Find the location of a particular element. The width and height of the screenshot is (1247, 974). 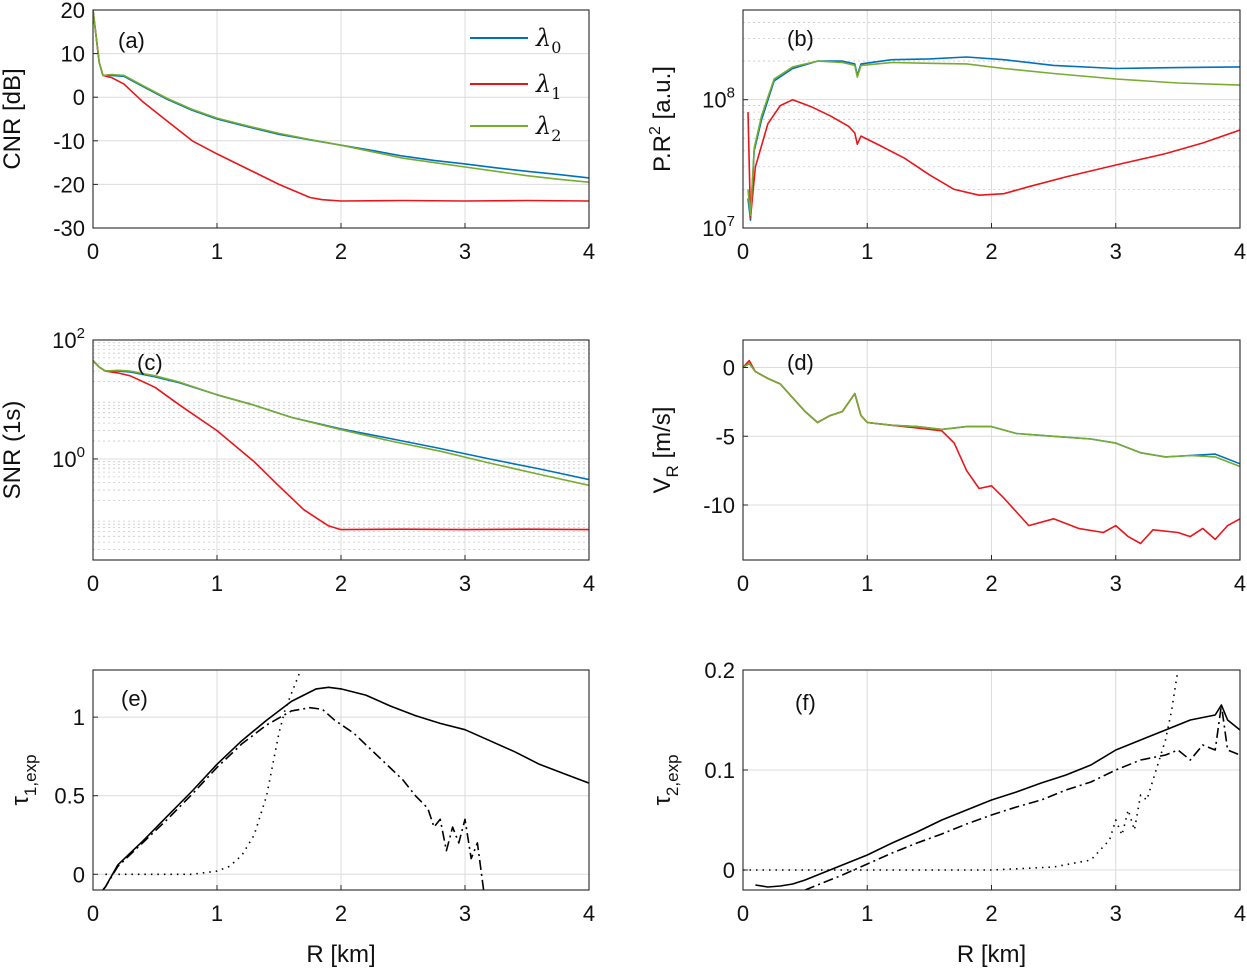

panel-label: (f) is located at coordinates (805, 702).